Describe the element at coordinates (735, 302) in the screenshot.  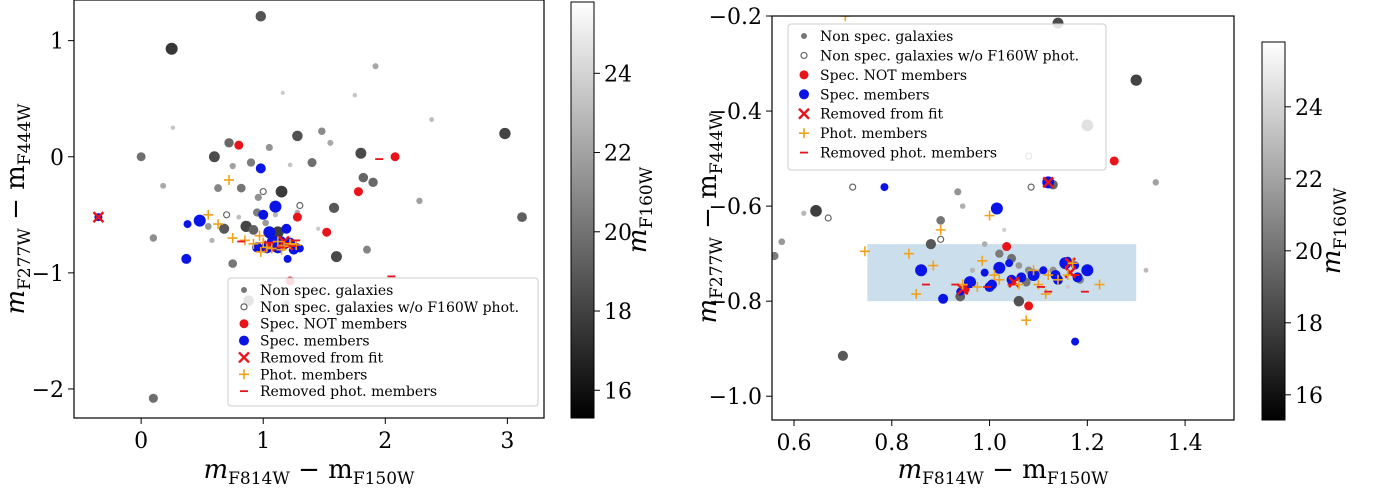
I see `y-tick-label: −0.8` at that location.